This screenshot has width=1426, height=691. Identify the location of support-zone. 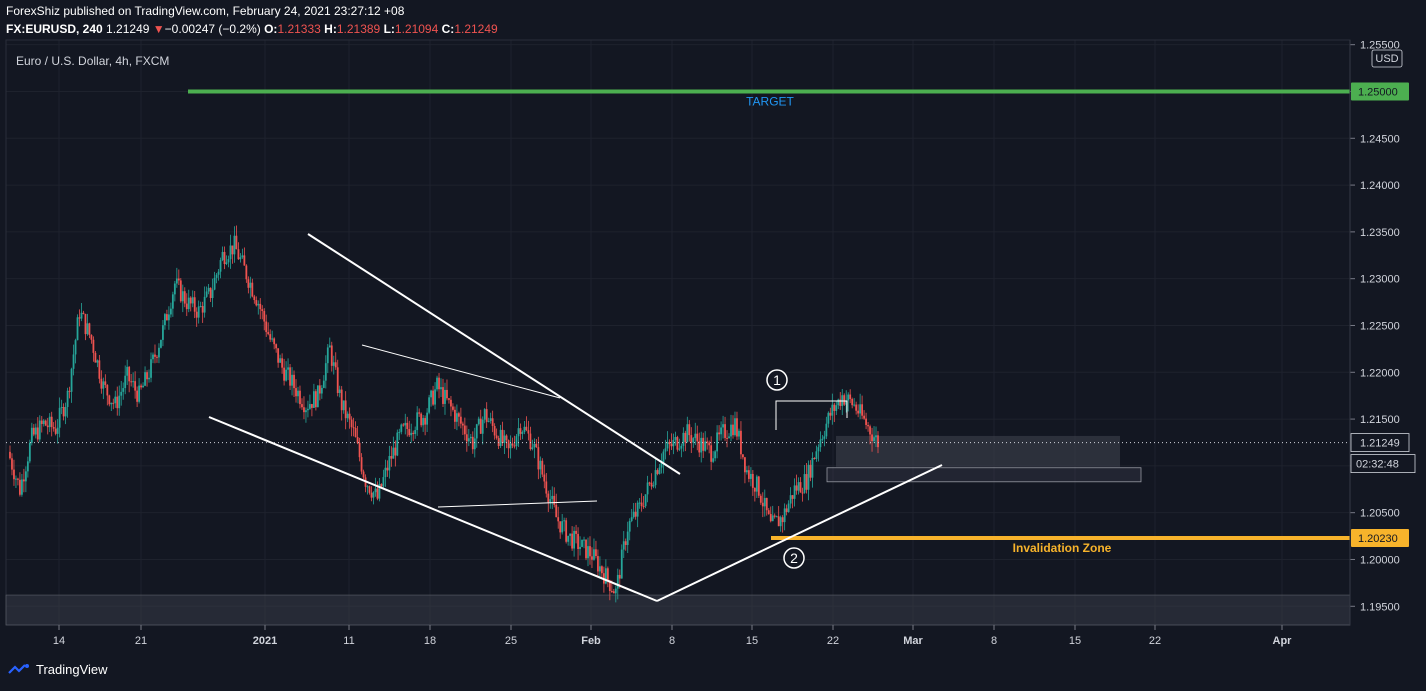
(984, 475).